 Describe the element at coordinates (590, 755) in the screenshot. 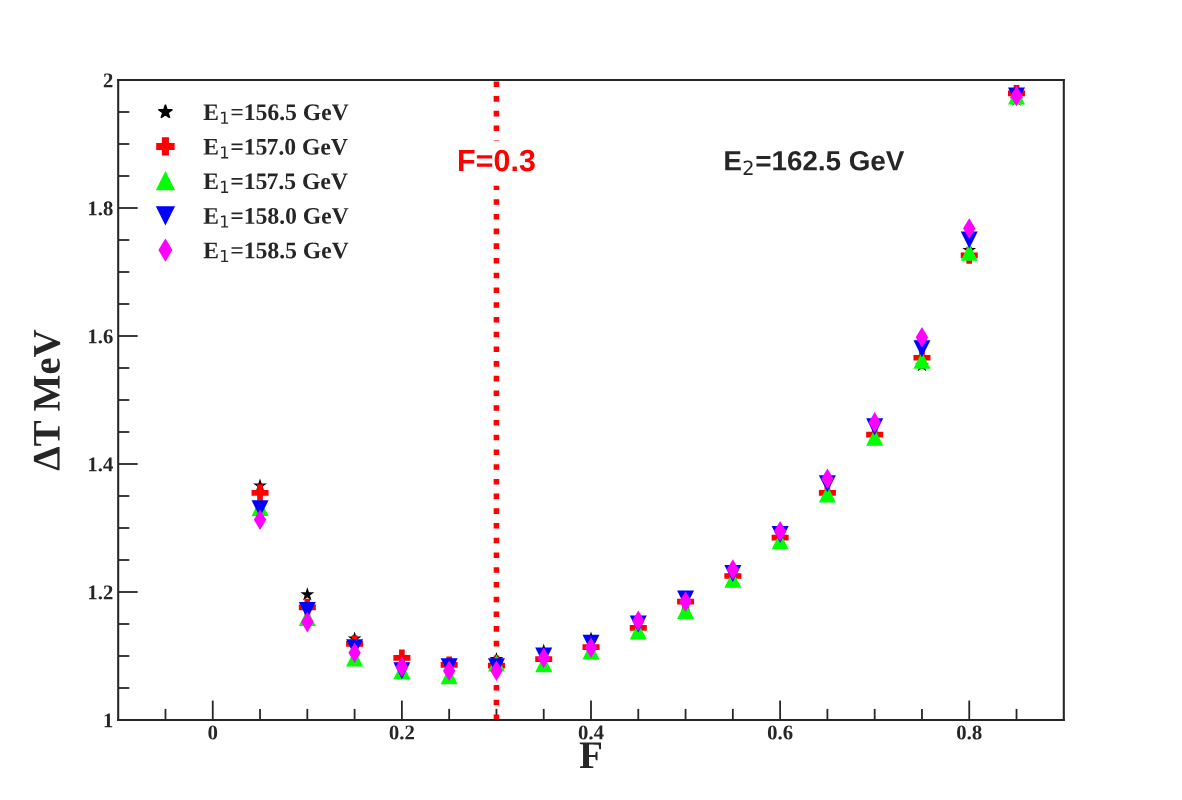

I see `x-axis-title: F` at that location.